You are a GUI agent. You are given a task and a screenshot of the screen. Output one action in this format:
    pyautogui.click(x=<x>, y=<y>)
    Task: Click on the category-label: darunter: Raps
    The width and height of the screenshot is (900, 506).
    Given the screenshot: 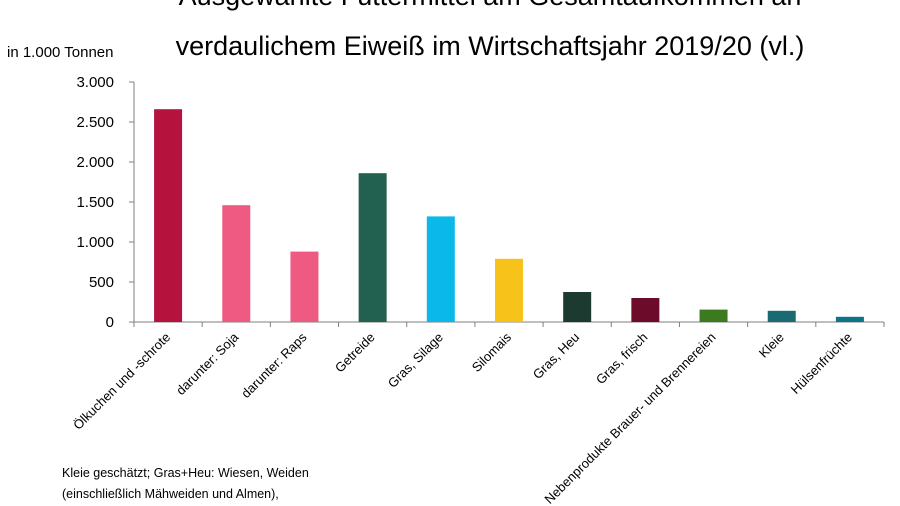 What is the action you would take?
    pyautogui.click(x=274, y=365)
    